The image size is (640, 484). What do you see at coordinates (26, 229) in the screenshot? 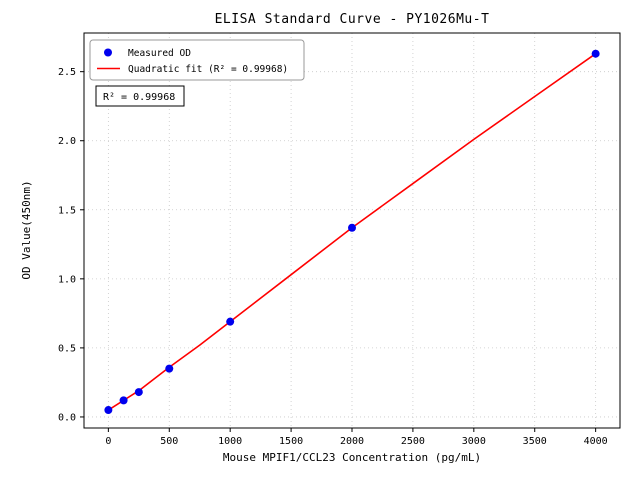
I see `y-axis-label: OD Value(450nm)` at bounding box center [26, 229].